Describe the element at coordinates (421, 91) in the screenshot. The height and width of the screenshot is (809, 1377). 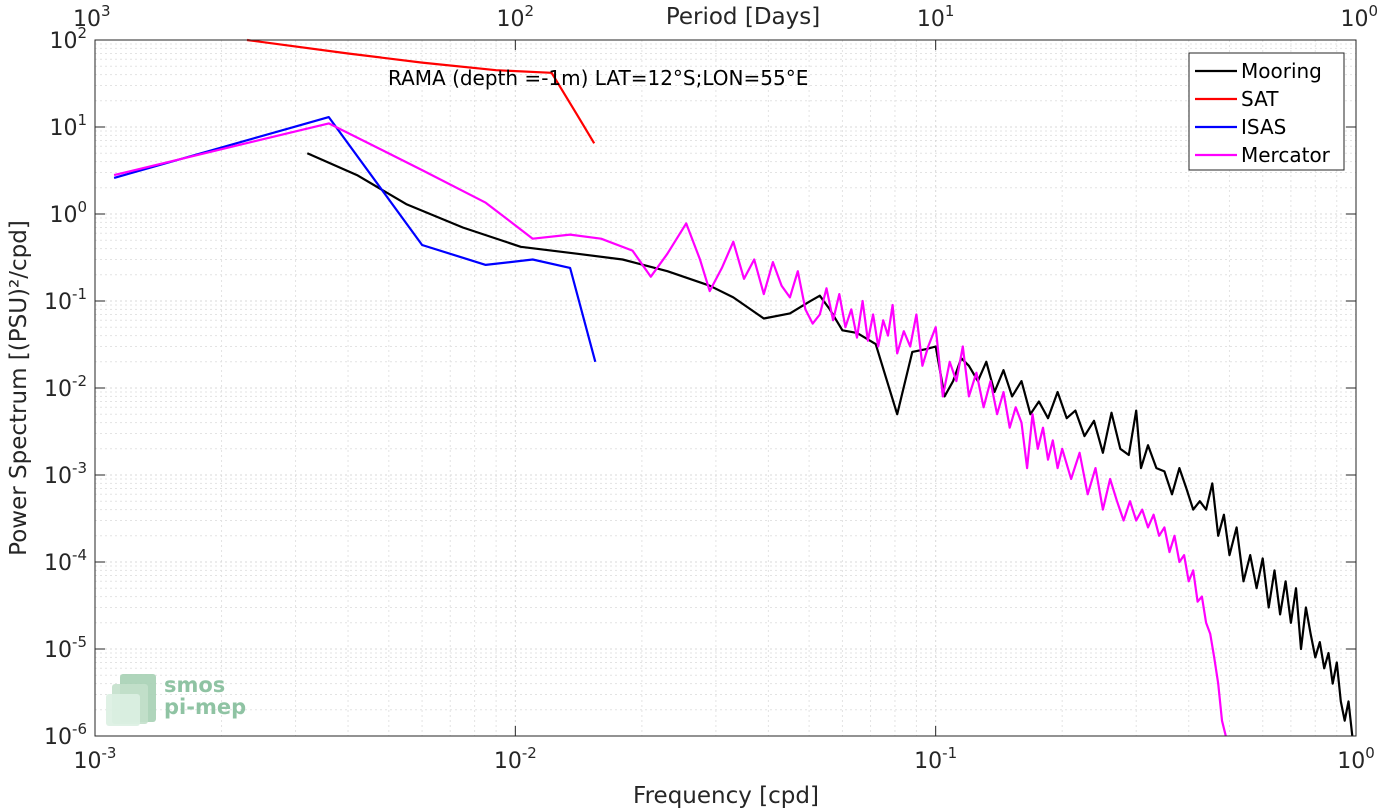
I see `series-line-sat` at that location.